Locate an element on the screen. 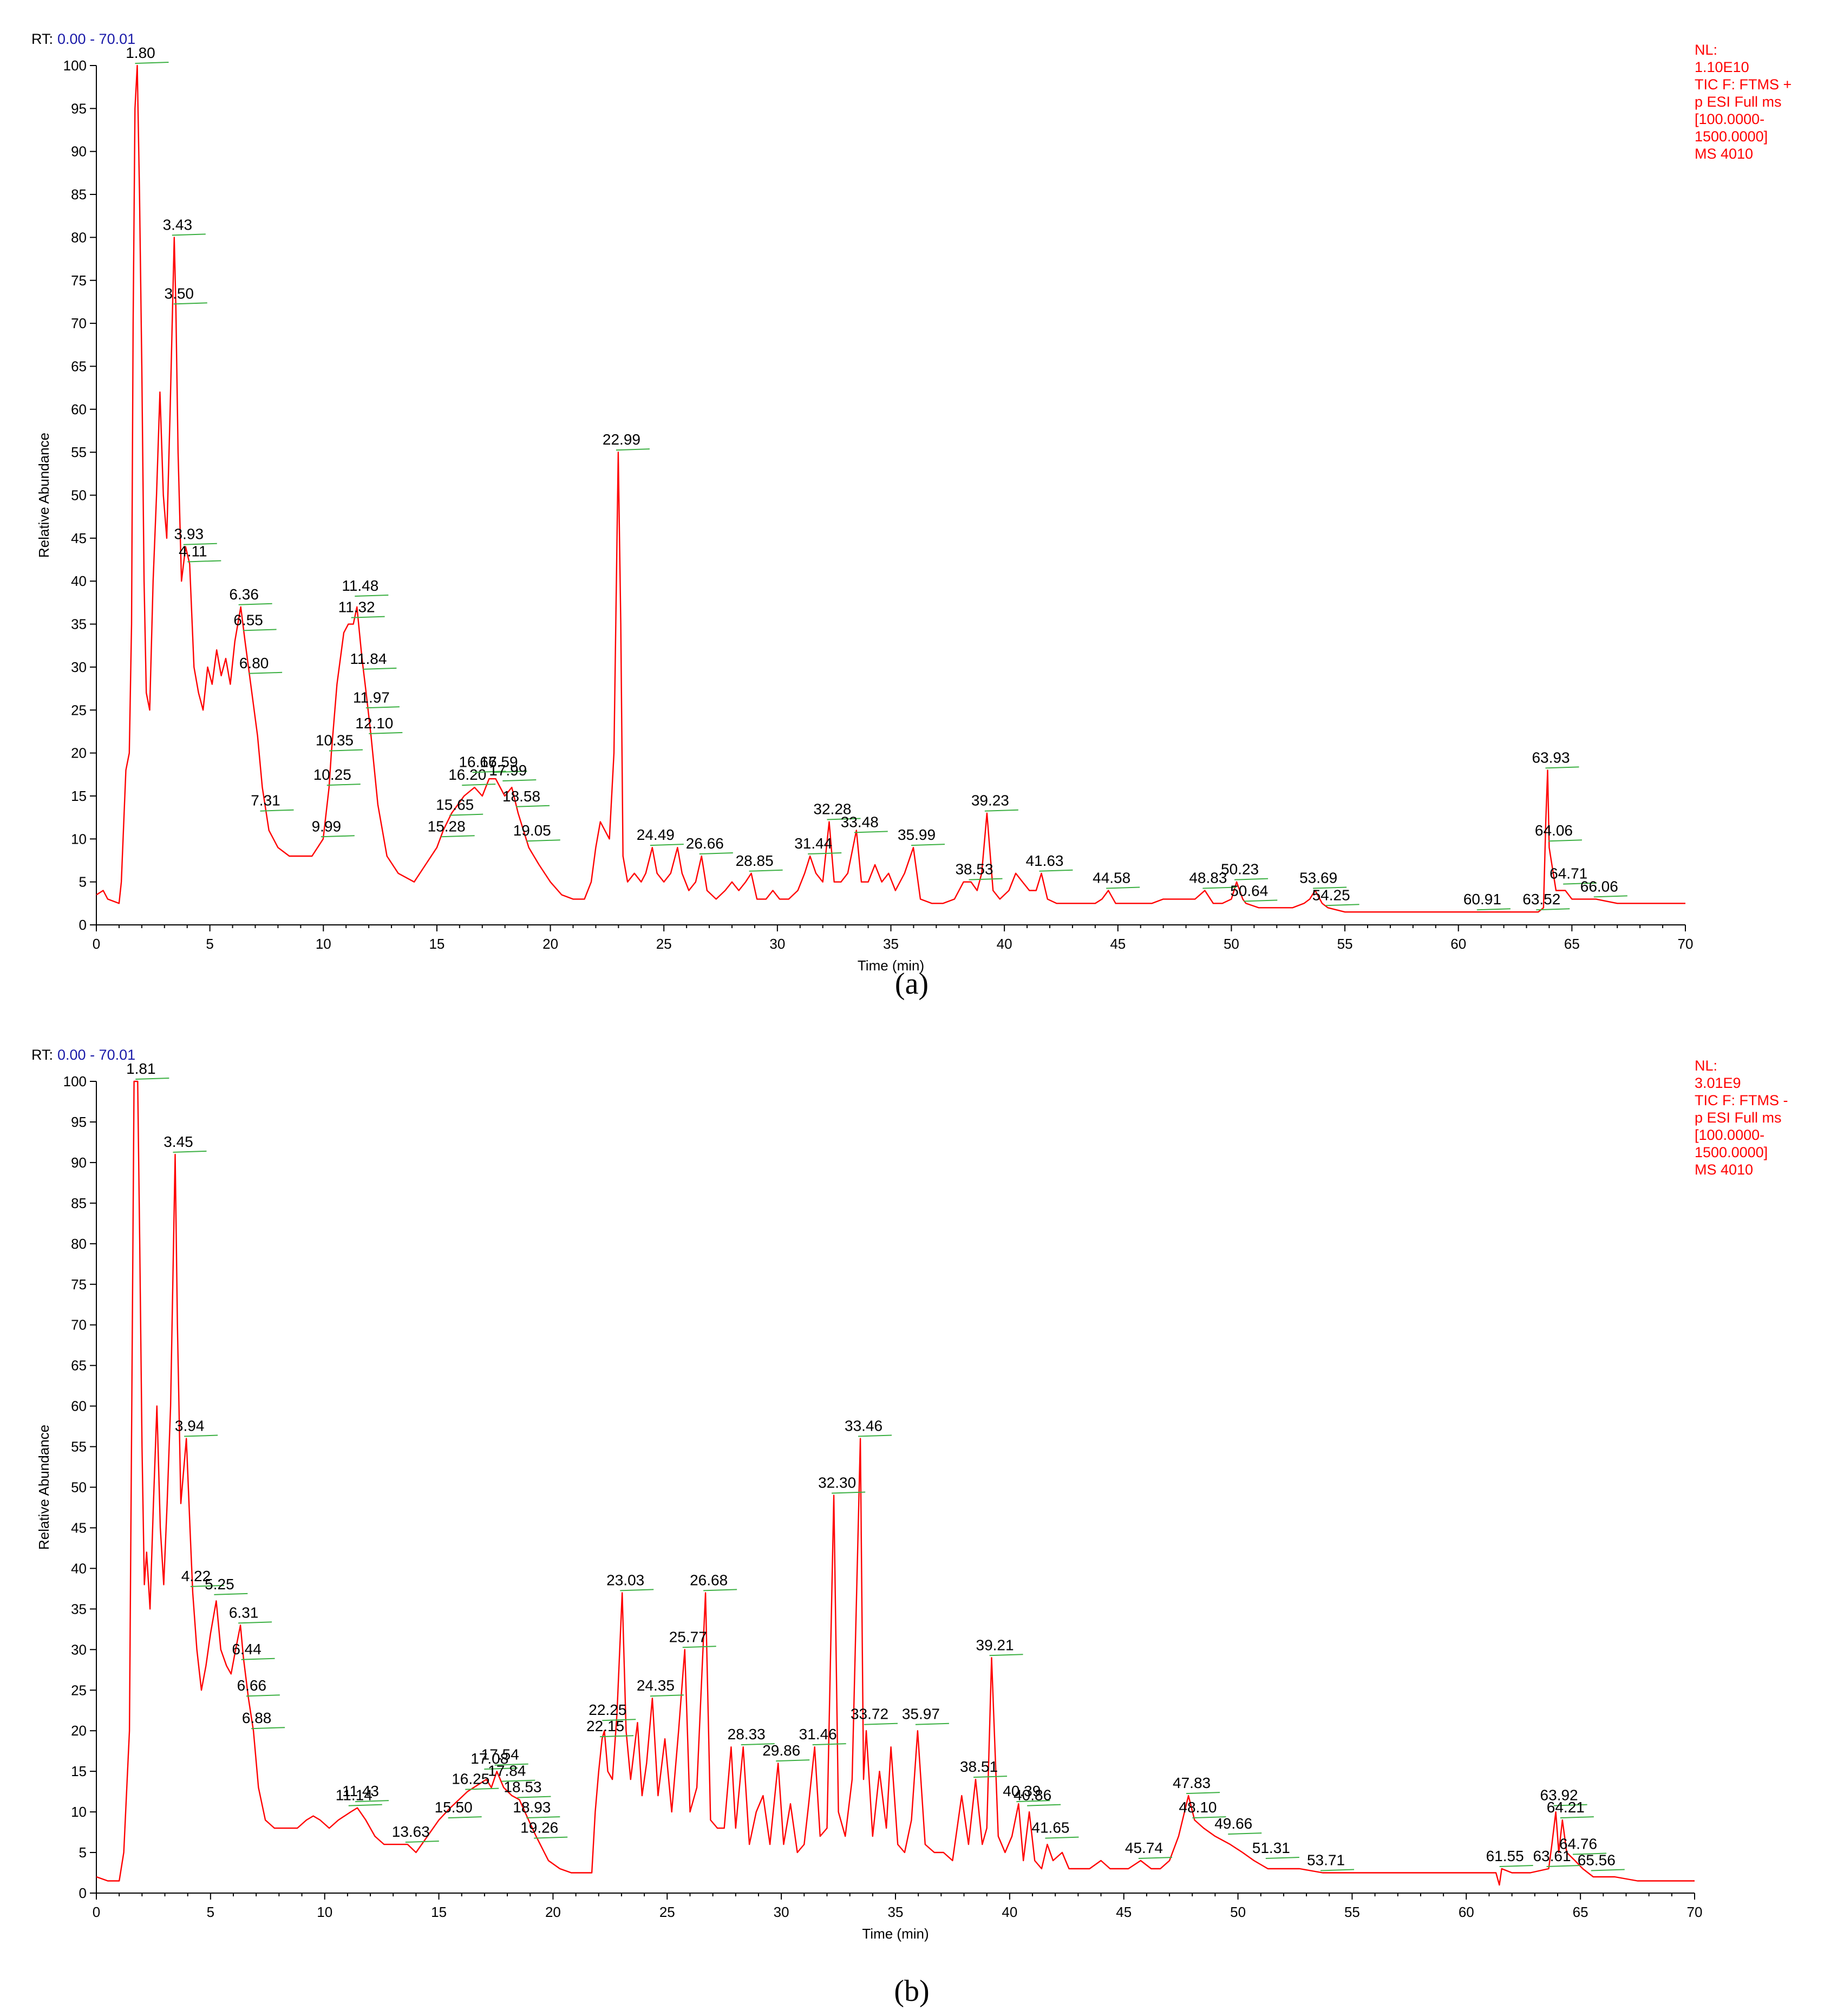 The image size is (1824, 2016). peak-label: 5.25 is located at coordinates (219, 1585).